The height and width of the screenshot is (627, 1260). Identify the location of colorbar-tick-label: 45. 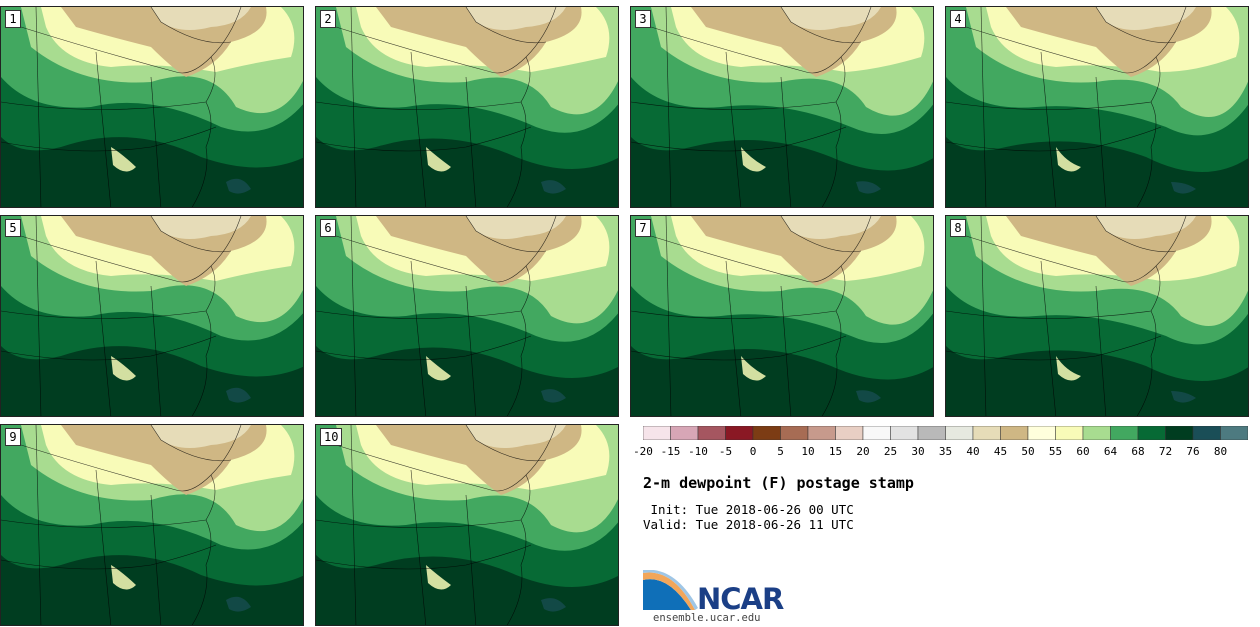
(1000, 451).